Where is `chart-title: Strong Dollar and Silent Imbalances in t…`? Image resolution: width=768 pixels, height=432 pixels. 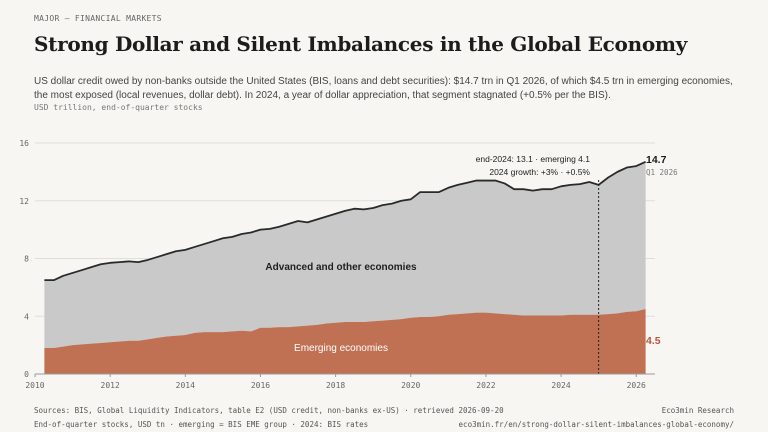 chart-title: Strong Dollar and Silent Imbalances in t… is located at coordinates (361, 44).